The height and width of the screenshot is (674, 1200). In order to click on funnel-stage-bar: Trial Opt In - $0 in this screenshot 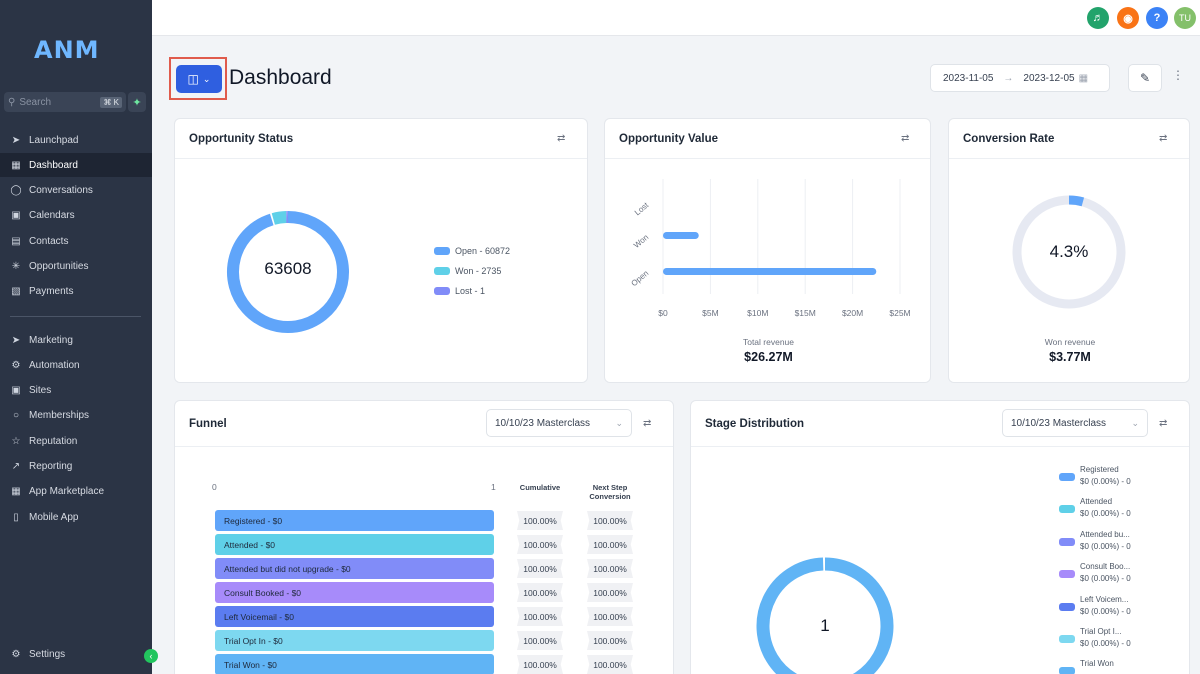, I will do `click(354, 640)`.